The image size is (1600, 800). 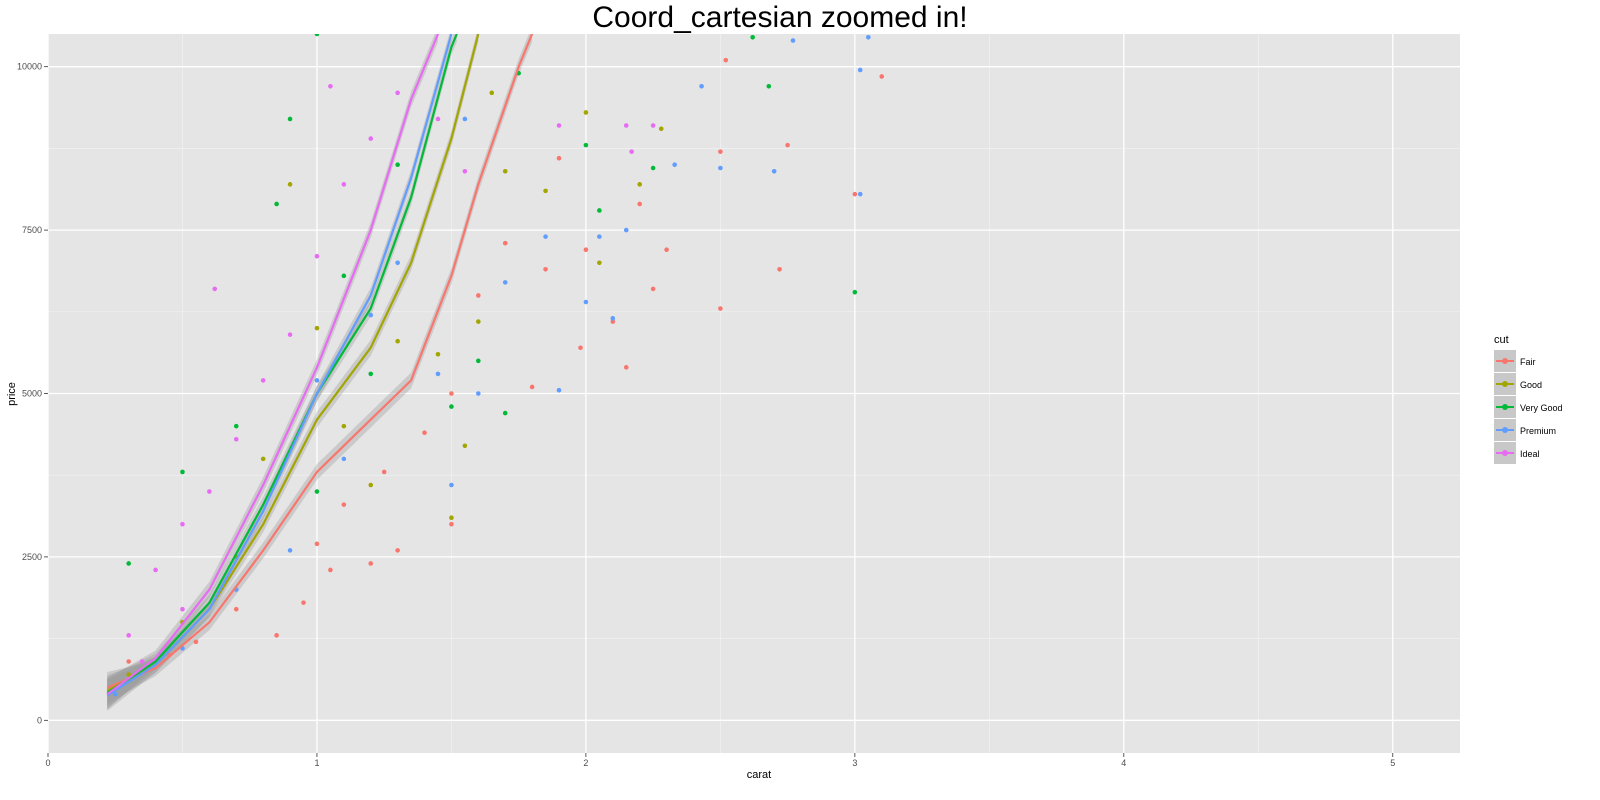 I want to click on legend-label-fair: Fair, so click(x=1528, y=361).